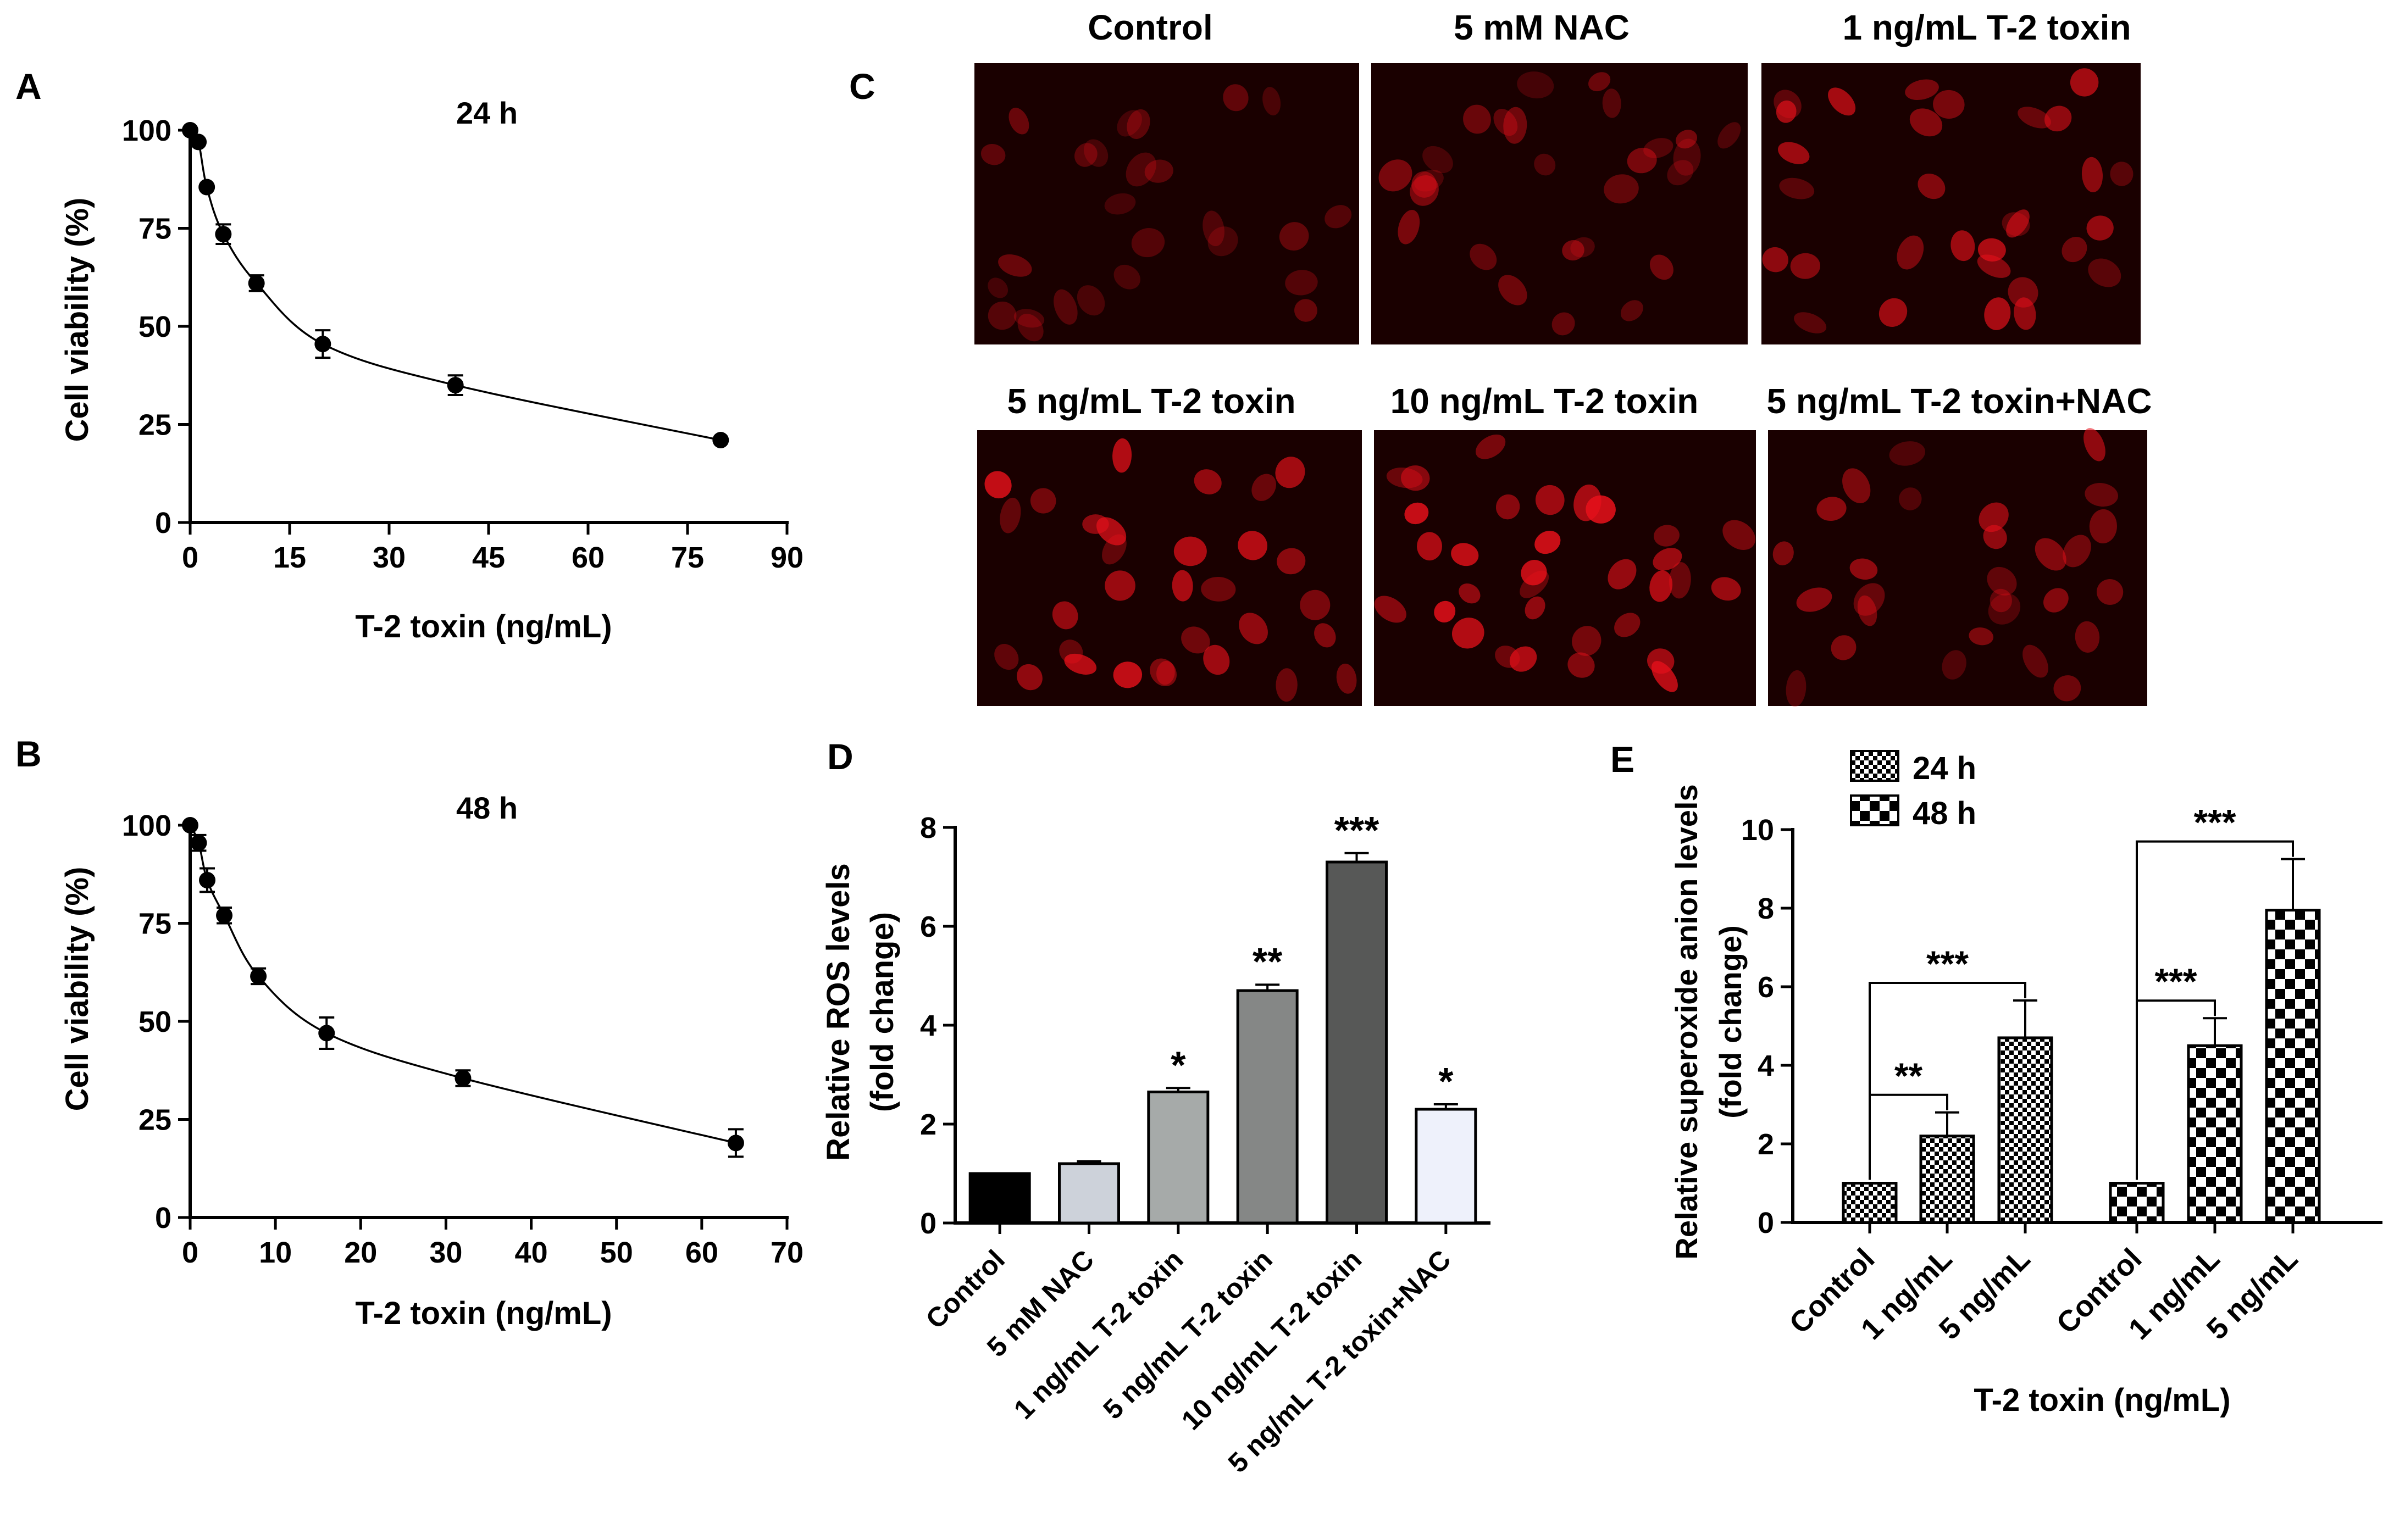 This screenshot has width=2405, height=1540. Describe the element at coordinates (1622, 760) in the screenshot. I see `panel-letter-e: E` at that location.